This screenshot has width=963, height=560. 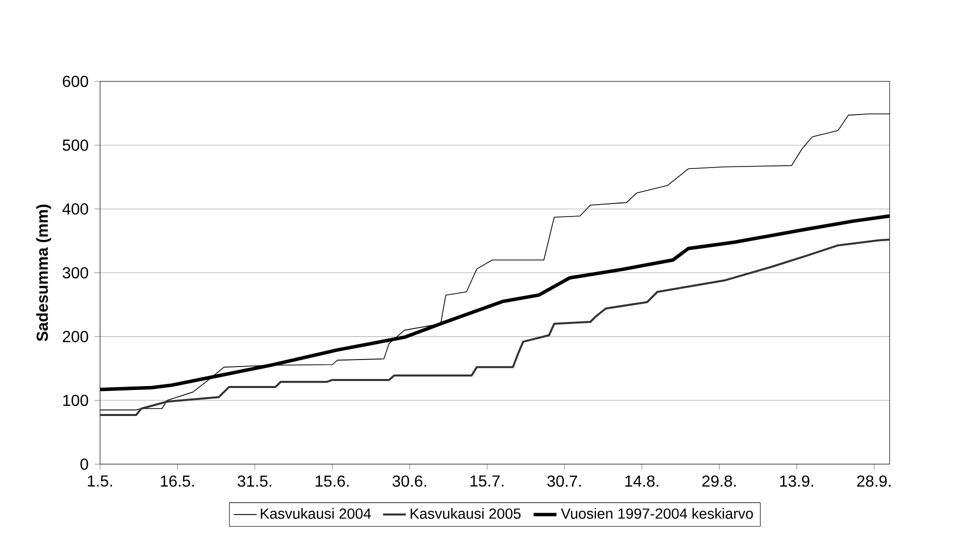 What do you see at coordinates (641, 481) in the screenshot?
I see `x-tick-label: 14.8.` at bounding box center [641, 481].